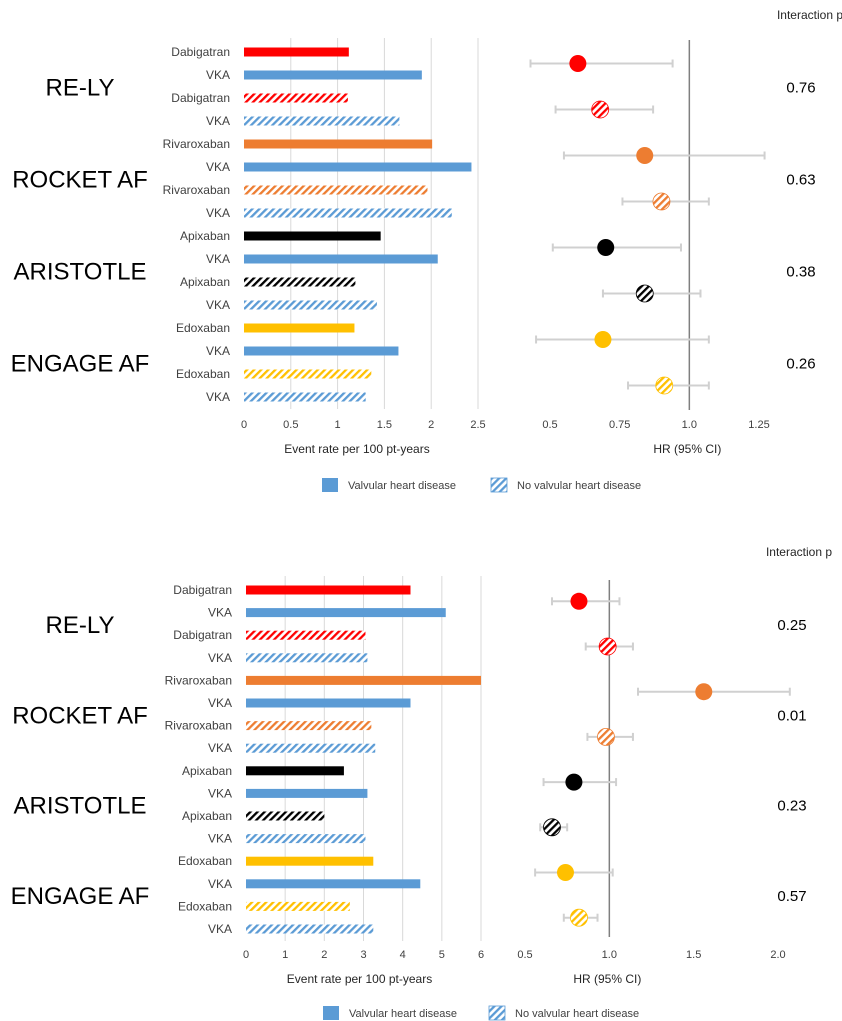  Describe the element at coordinates (312, 236) in the screenshot. I see `bar-apixaban-valvular` at that location.